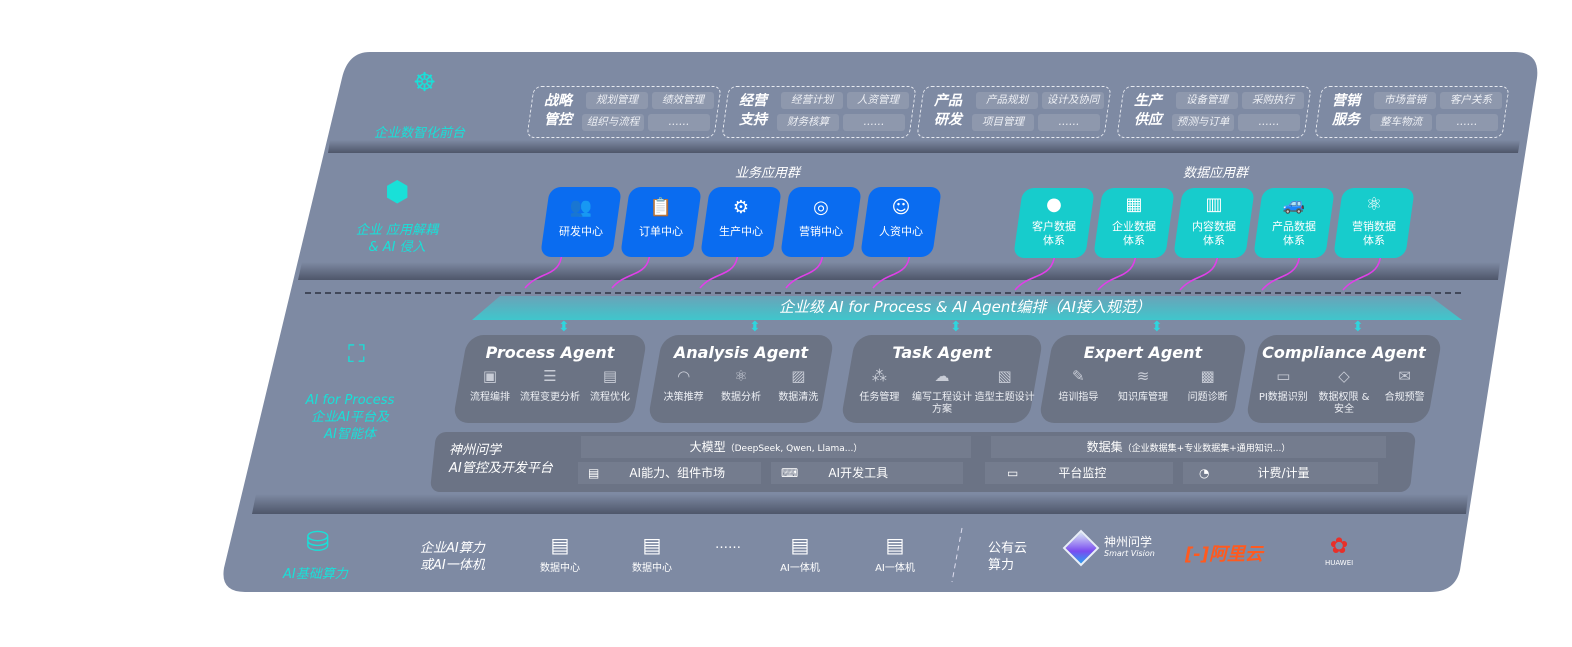  What do you see at coordinates (1129, 553) in the screenshot?
I see `vendor-sub: Smart Vision` at bounding box center [1129, 553].